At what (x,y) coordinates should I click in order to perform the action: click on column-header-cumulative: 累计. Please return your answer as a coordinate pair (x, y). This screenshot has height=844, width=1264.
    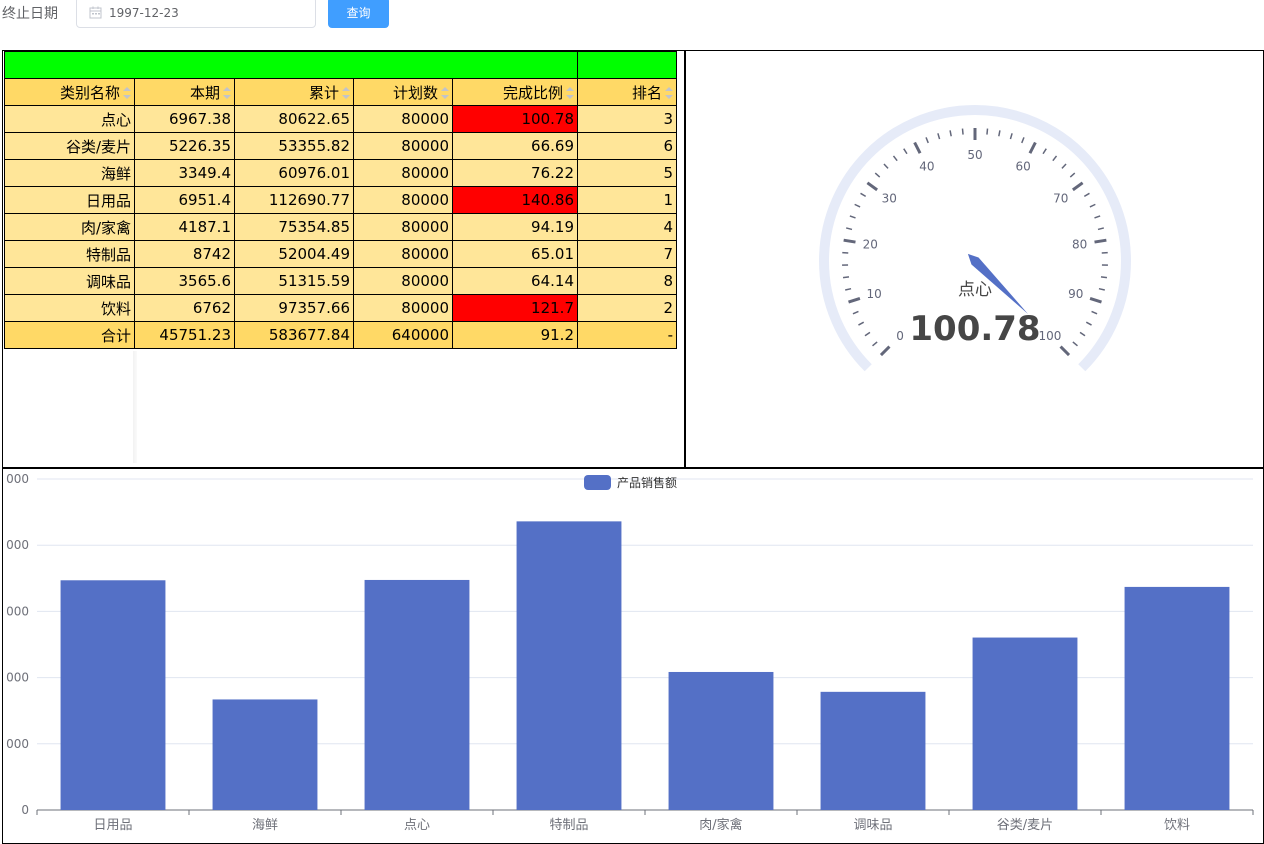
    Looking at the image, I should click on (294, 92).